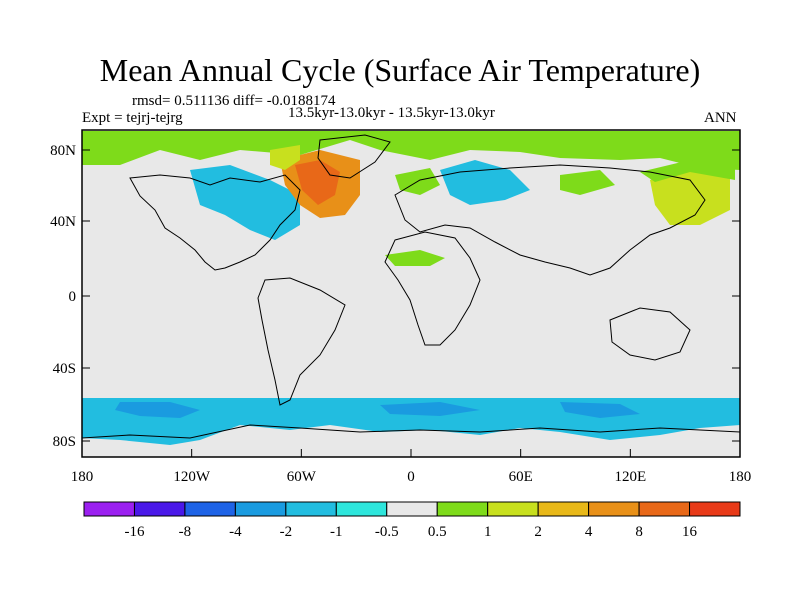 The height and width of the screenshot is (600, 800). I want to click on colorbar-label: -0.5, so click(387, 532).